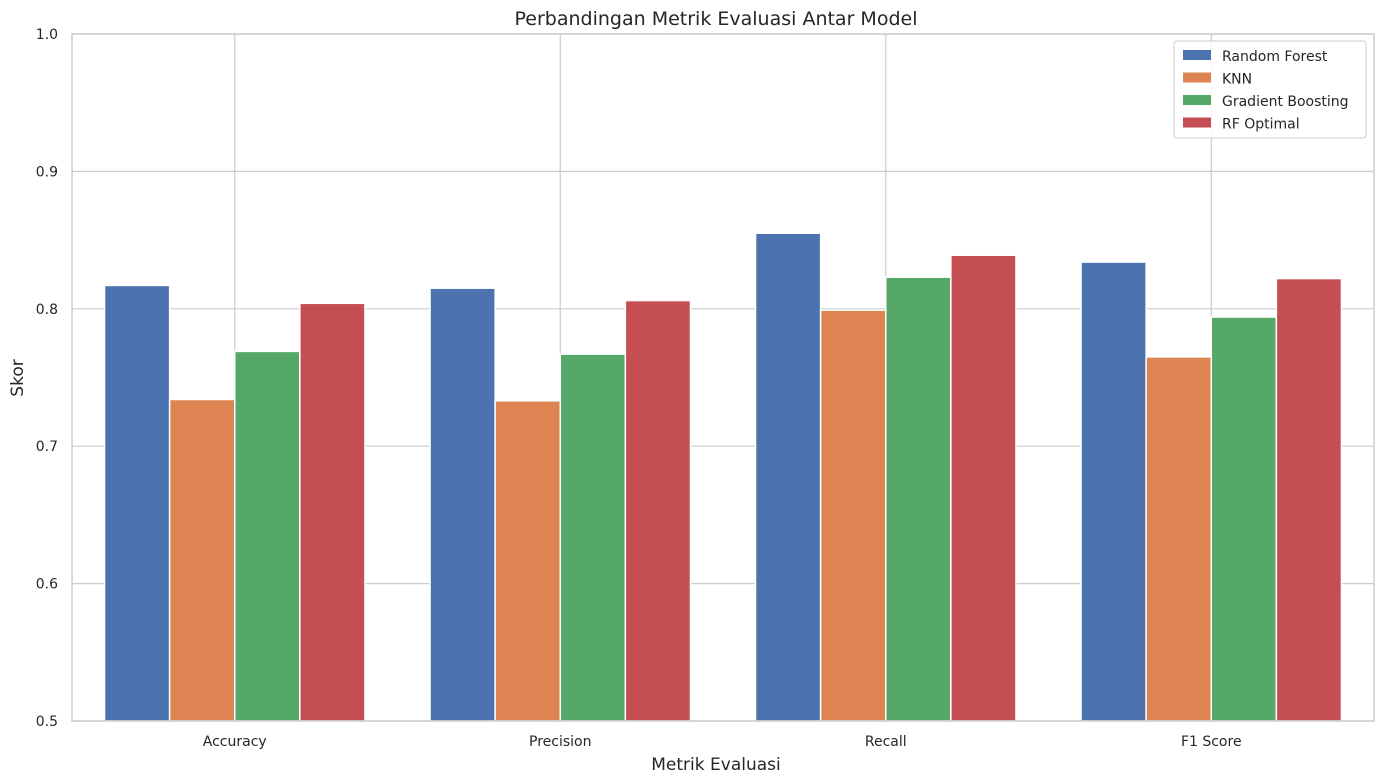 This screenshot has height=784, width=1384. What do you see at coordinates (658, 510) in the screenshot?
I see `bar-rf-optimal-precision` at bounding box center [658, 510].